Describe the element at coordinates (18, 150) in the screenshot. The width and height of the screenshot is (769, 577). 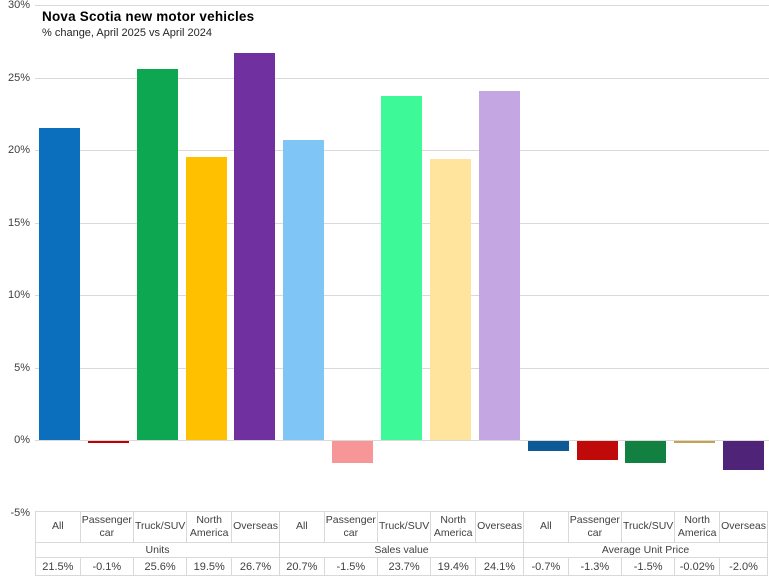
I see `y-axis-tick-label: 20%` at that location.